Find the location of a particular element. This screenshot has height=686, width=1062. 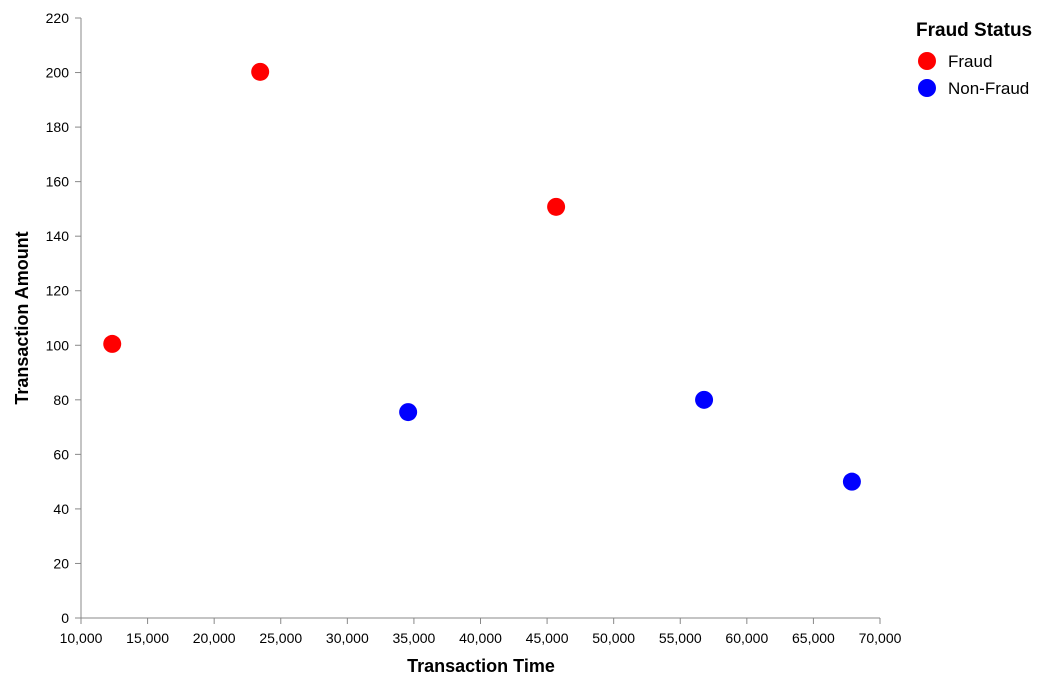

x-tick-label: 35,000 is located at coordinates (414, 638).